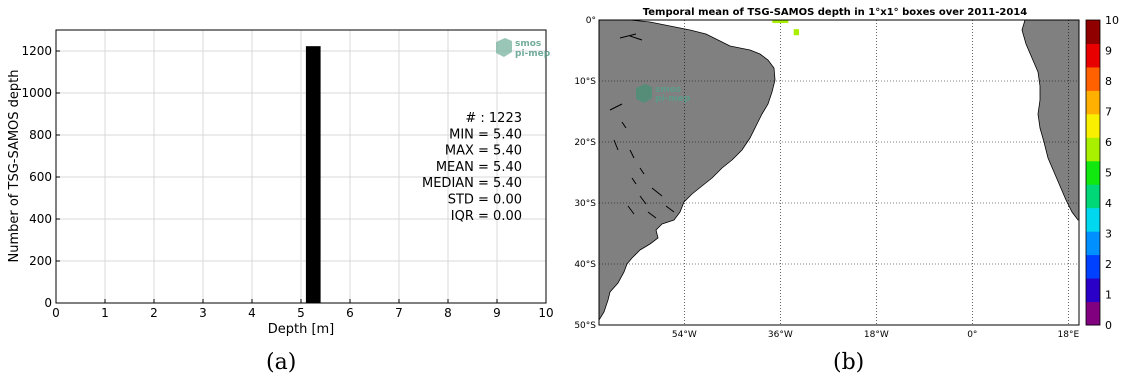  What do you see at coordinates (585, 204) in the screenshot?
I see `map-y-tick-label: 30°S` at bounding box center [585, 204].